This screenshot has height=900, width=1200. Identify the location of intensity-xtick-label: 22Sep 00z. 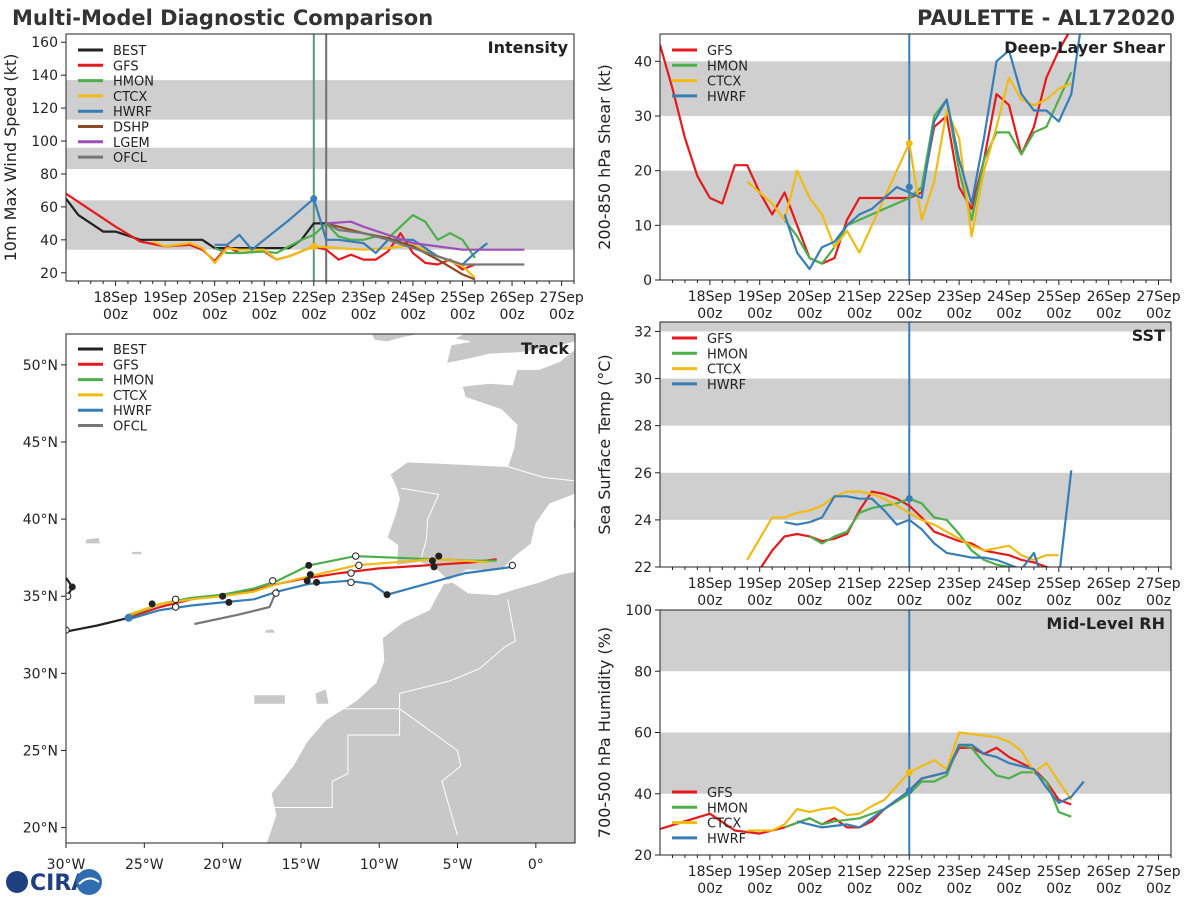
(314, 306).